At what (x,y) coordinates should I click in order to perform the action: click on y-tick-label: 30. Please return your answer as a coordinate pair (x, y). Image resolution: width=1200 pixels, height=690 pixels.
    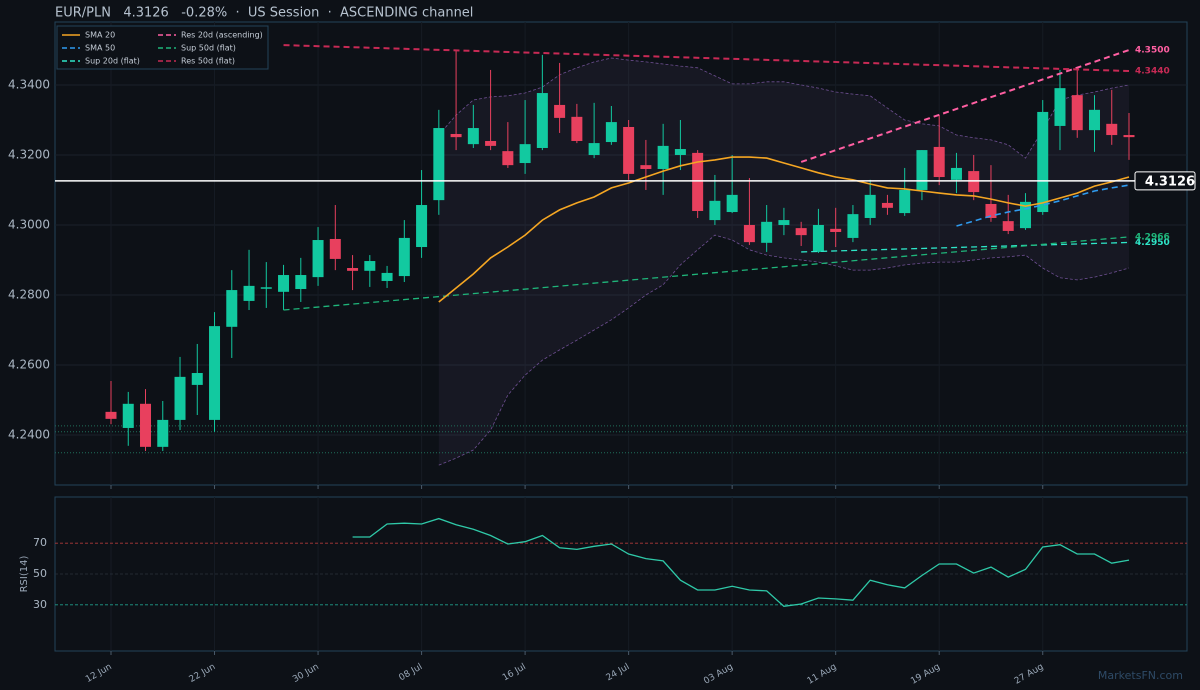
    Looking at the image, I should click on (40, 604).